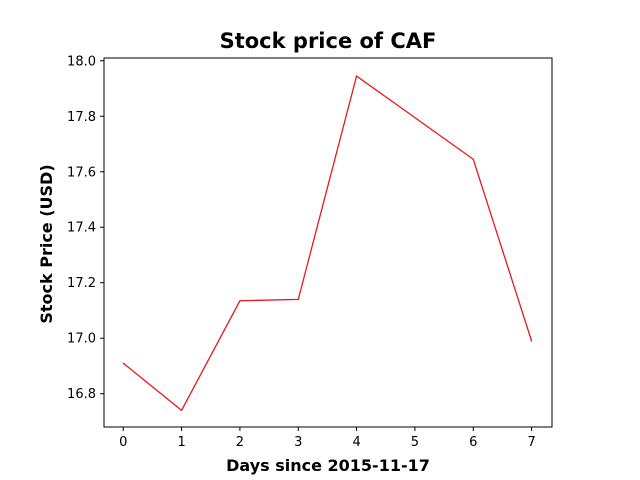 This screenshot has width=640, height=480. Describe the element at coordinates (181, 442) in the screenshot. I see `x-tick-label: 1` at that location.